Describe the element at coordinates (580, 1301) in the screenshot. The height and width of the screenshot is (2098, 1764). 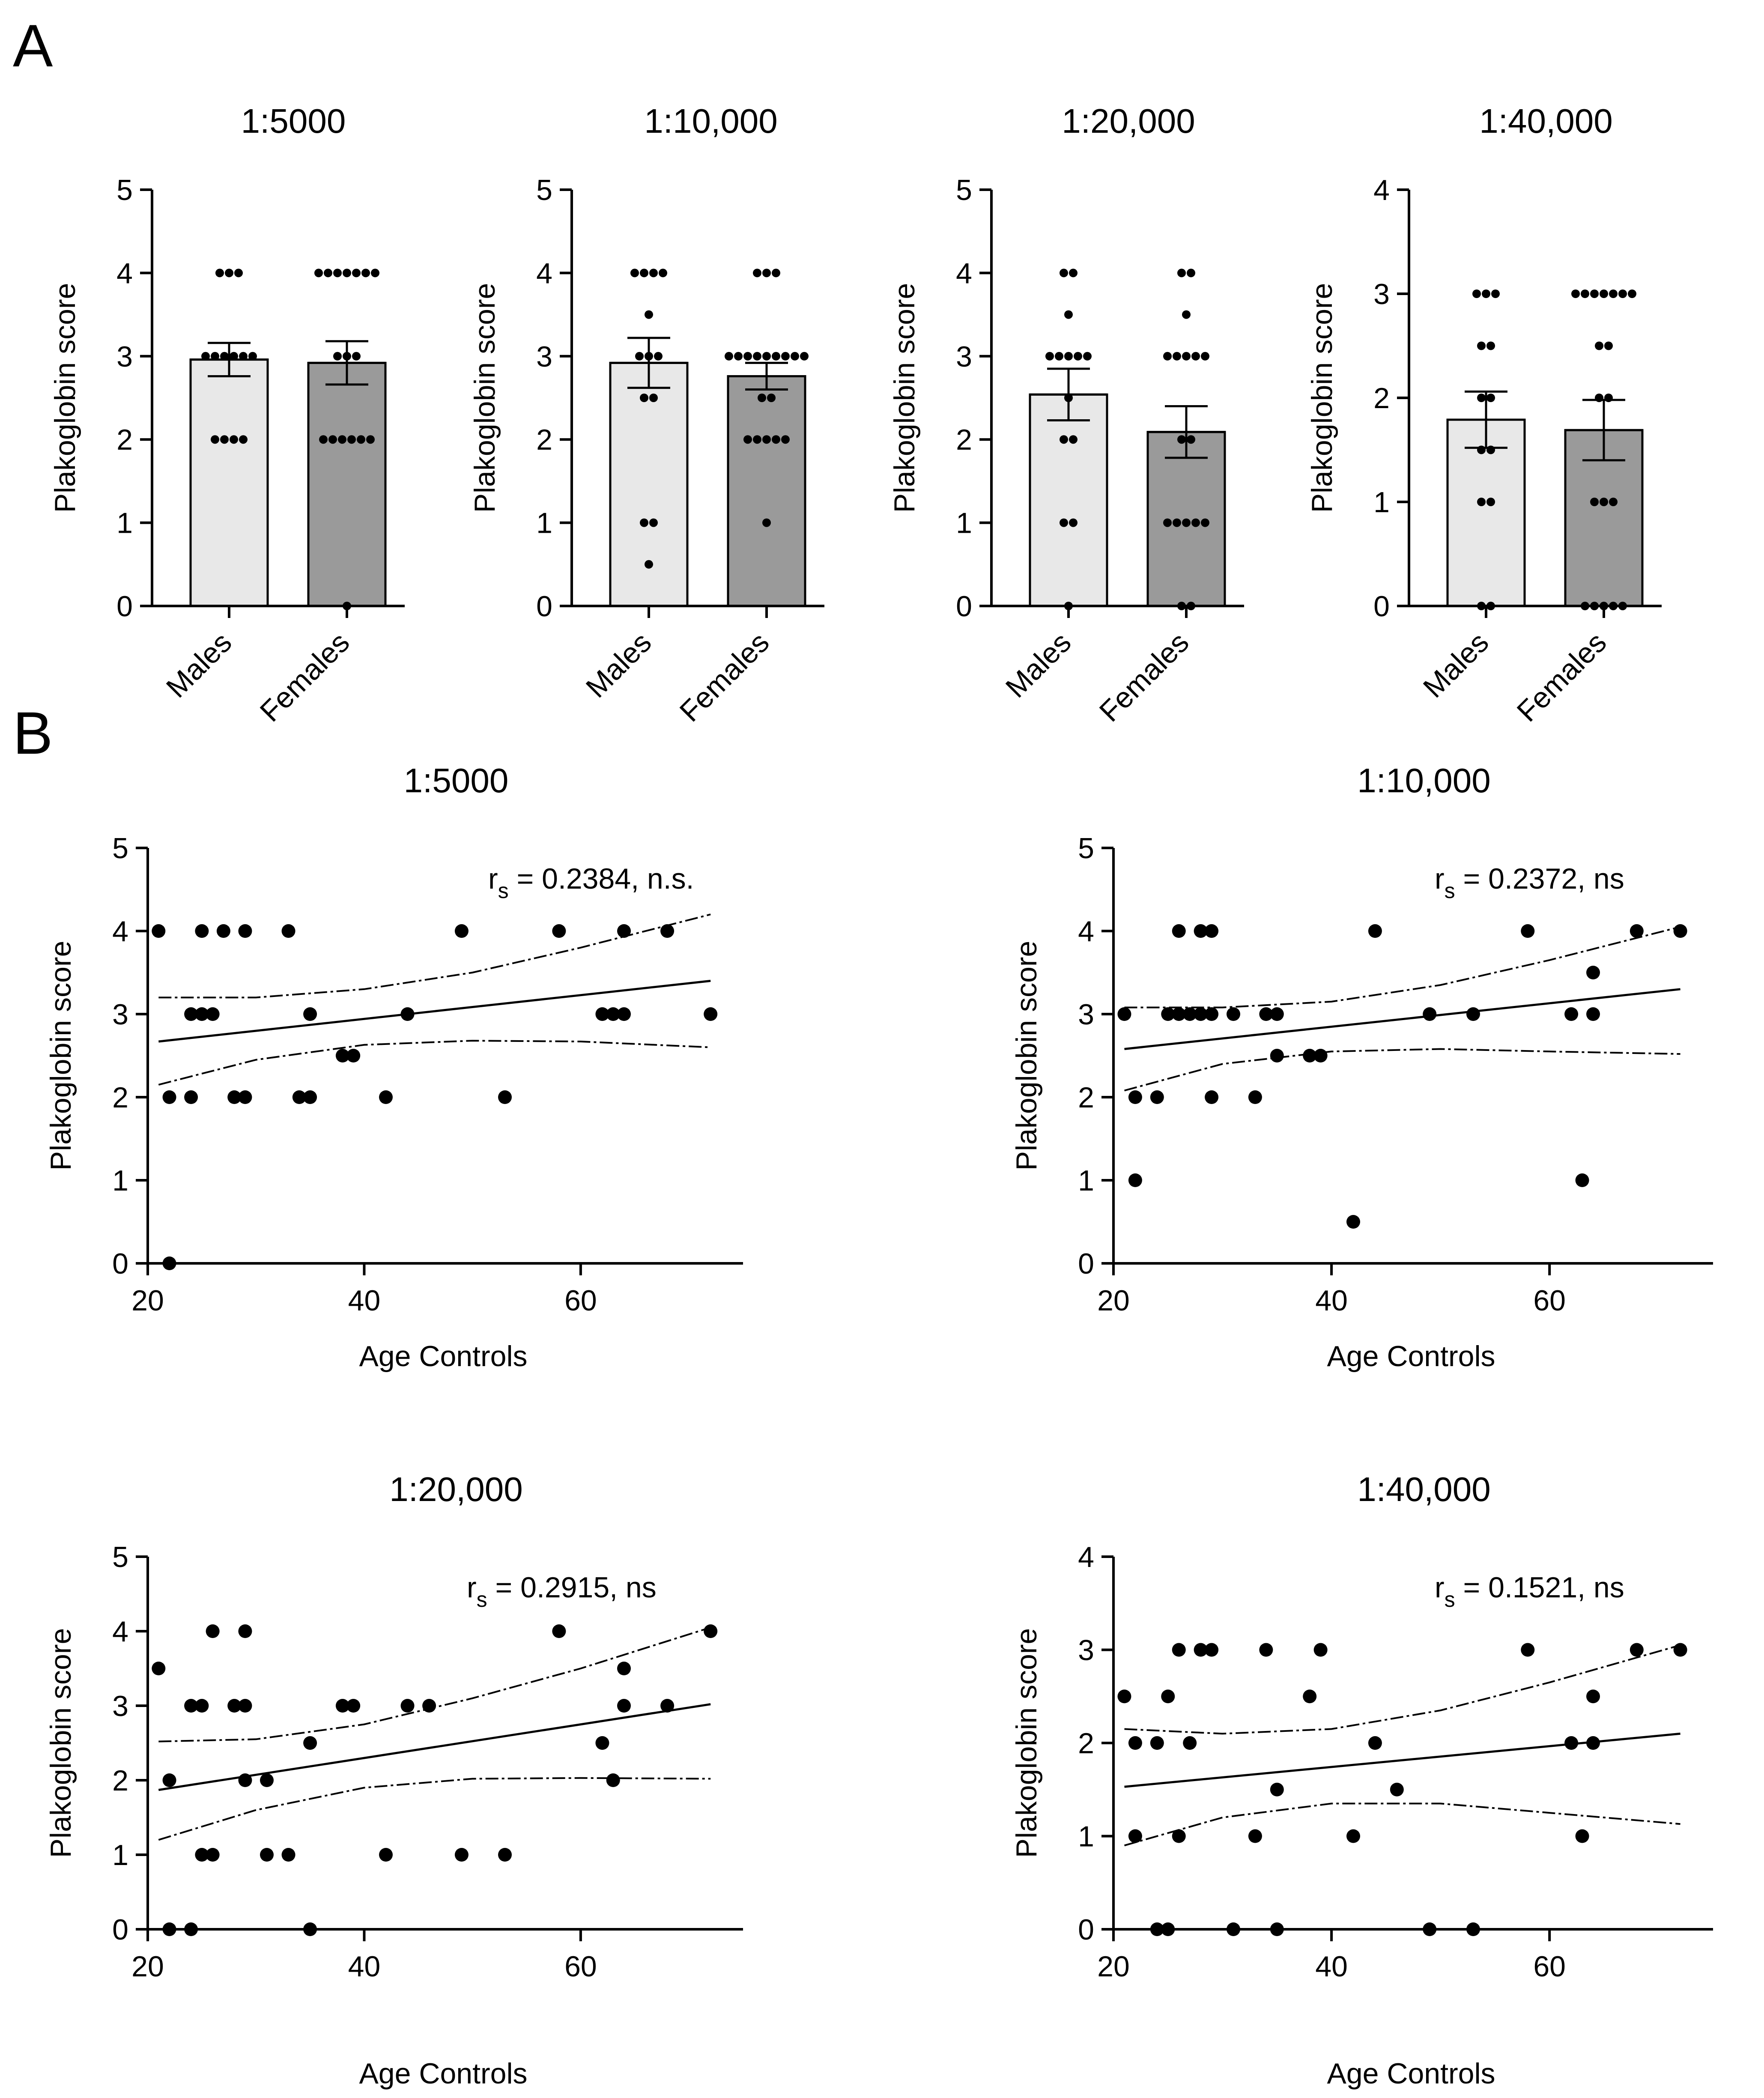
I see `x-tick-label: 60` at that location.